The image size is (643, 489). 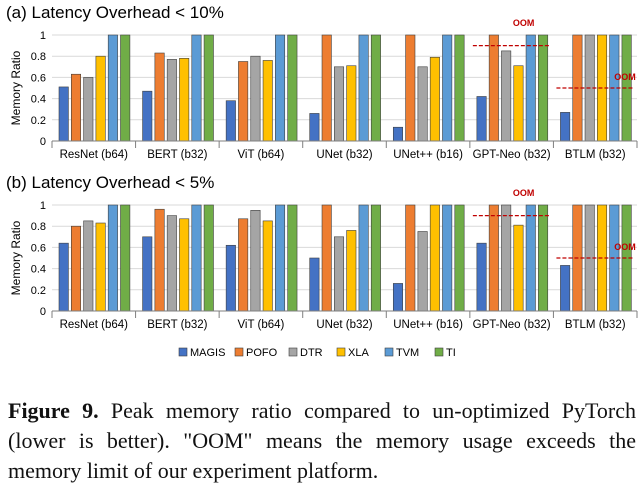 I want to click on x-tick-label: BTLM (b32), so click(x=595, y=155).